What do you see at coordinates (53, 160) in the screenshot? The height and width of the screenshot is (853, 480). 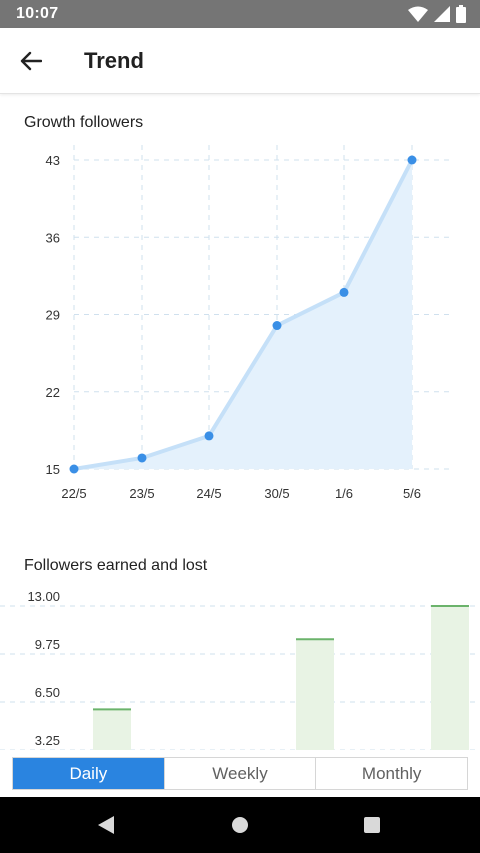 I see `y-tick-label: 43` at bounding box center [53, 160].